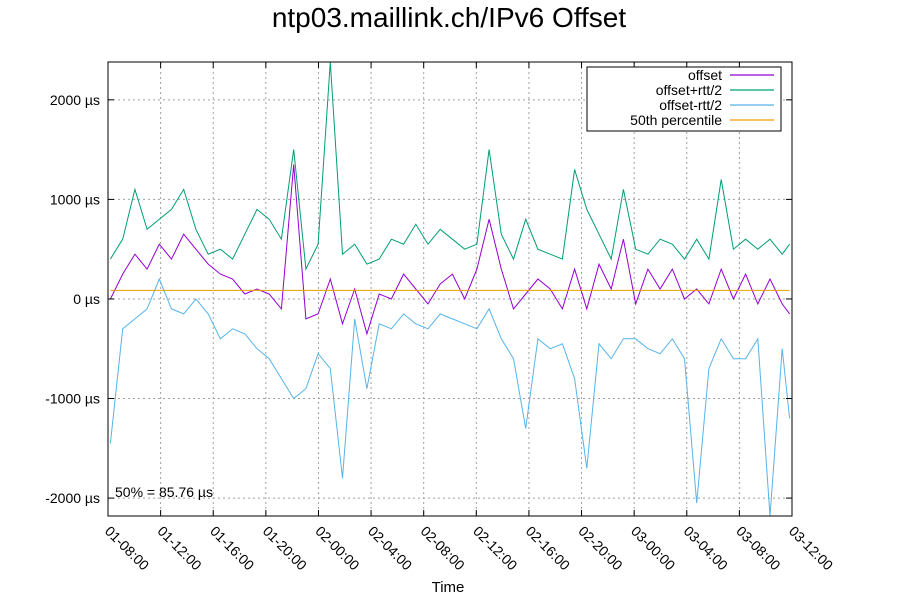  Describe the element at coordinates (676, 120) in the screenshot. I see `legend-label: 50th percentile` at that location.